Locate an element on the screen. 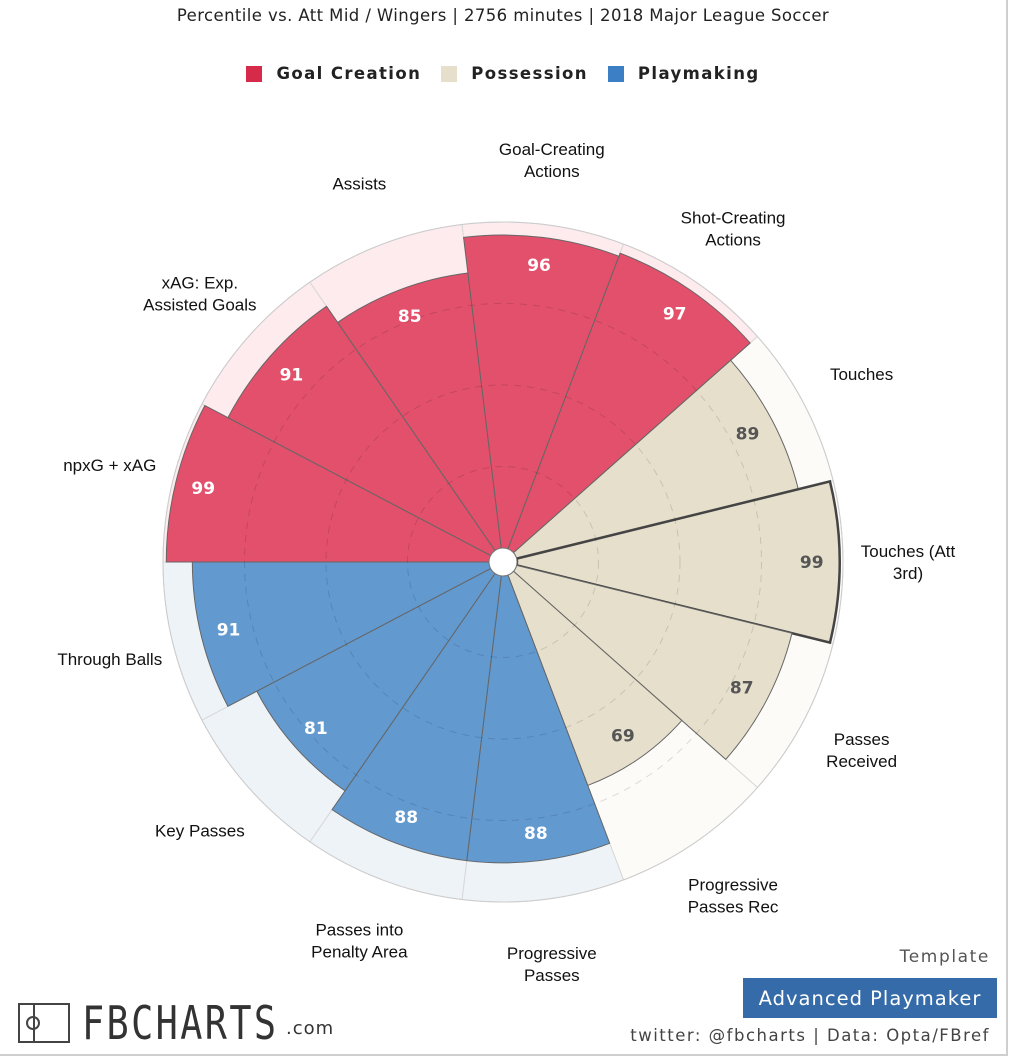 This screenshot has width=1010, height=1058. category-label-line: Touches is located at coordinates (861, 374).